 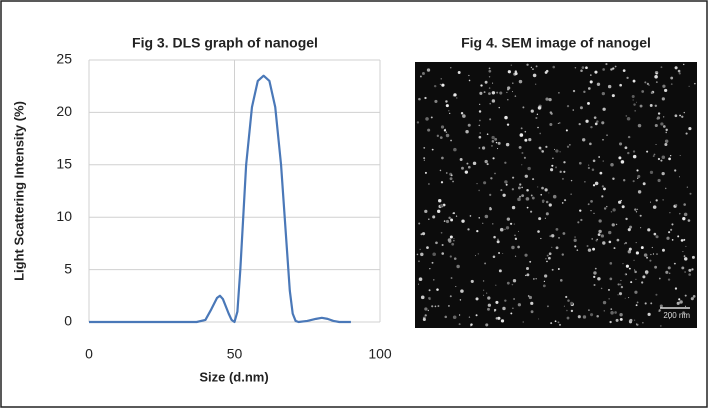 What do you see at coordinates (18, 191) in the screenshot?
I see `y-axis-label: Light Scattering Intensity (%)` at bounding box center [18, 191].